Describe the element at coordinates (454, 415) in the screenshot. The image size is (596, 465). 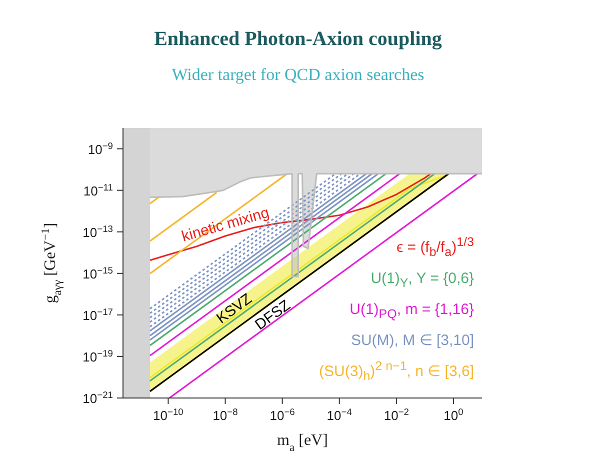
I see `x-tick-label: 10$^{0}$` at that location.